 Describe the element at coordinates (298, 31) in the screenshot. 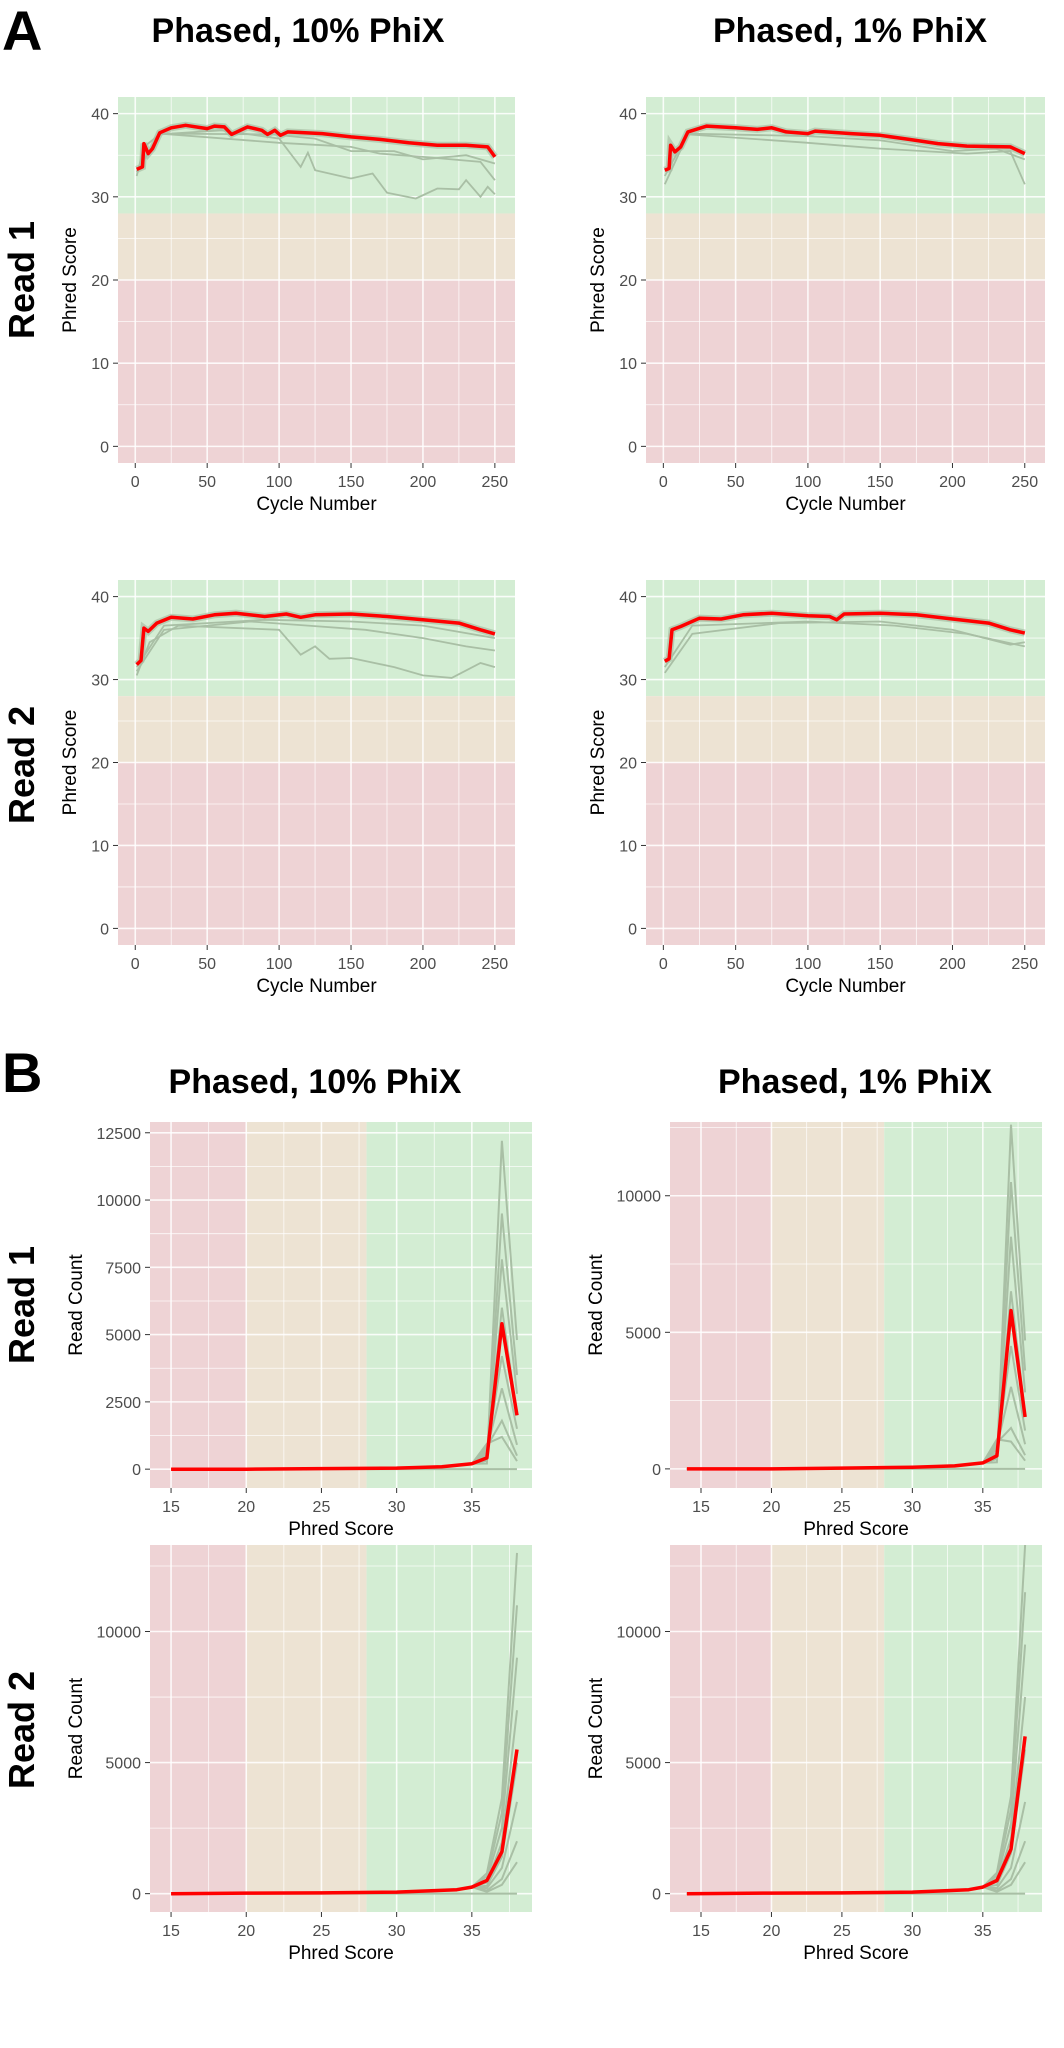

I see `column-title-a-left: Phased, 10% PhiX` at that location.